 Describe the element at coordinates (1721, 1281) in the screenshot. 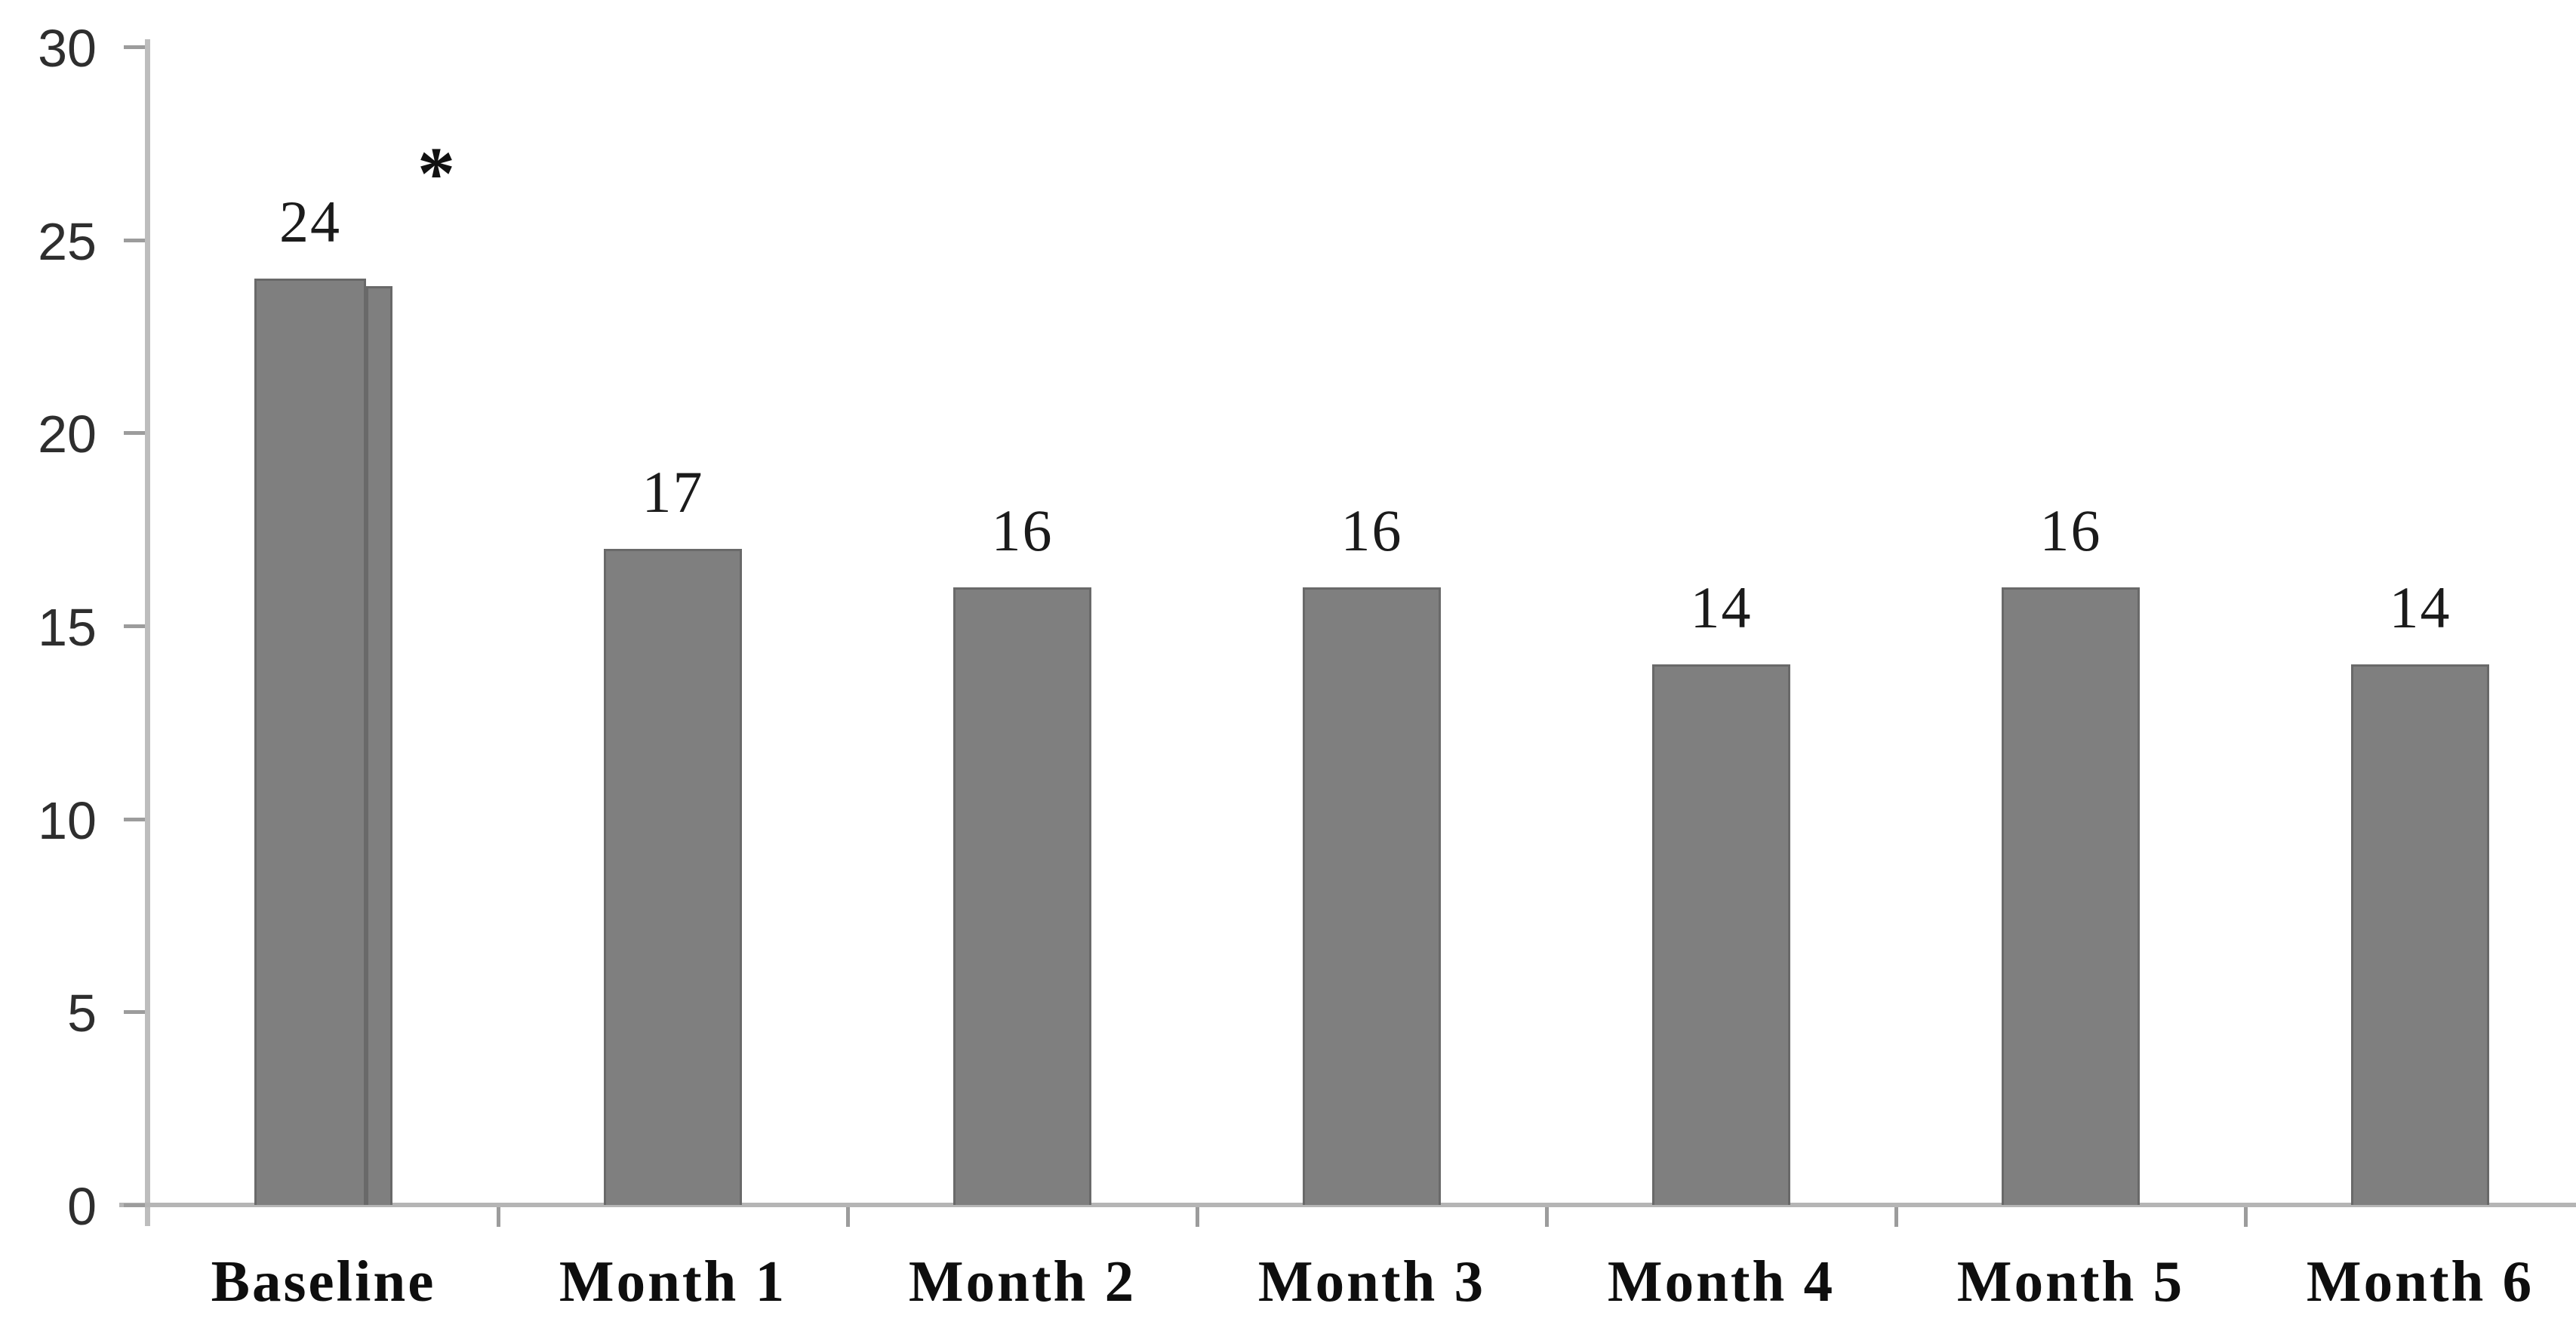

I see `x-axis-category-label: Month 4` at that location.